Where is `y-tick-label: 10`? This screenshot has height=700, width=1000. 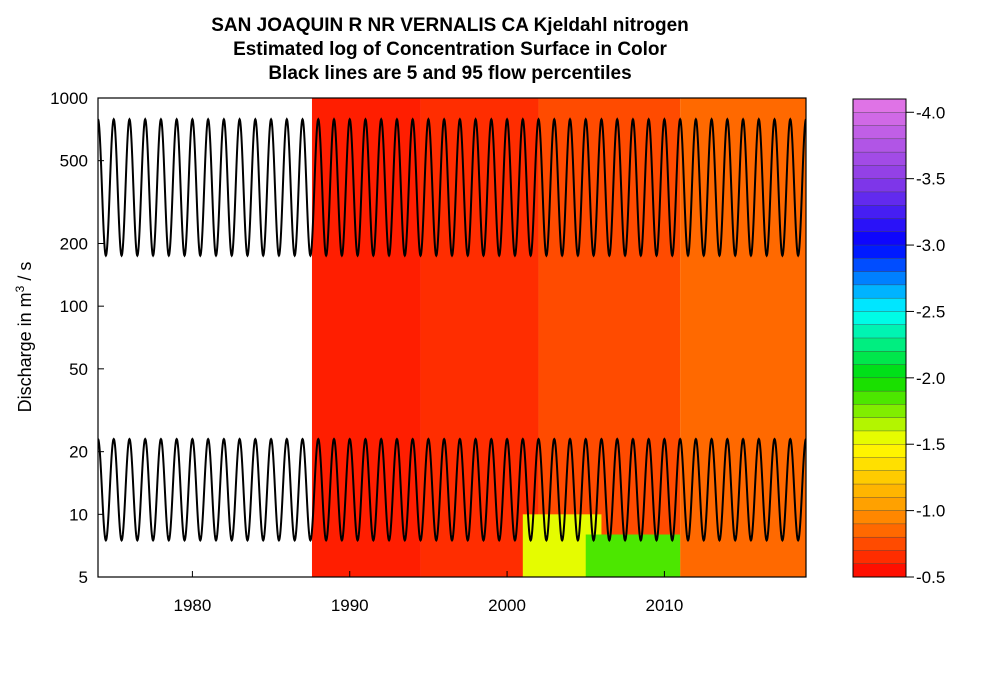 y-tick-label: 10 is located at coordinates (78, 514).